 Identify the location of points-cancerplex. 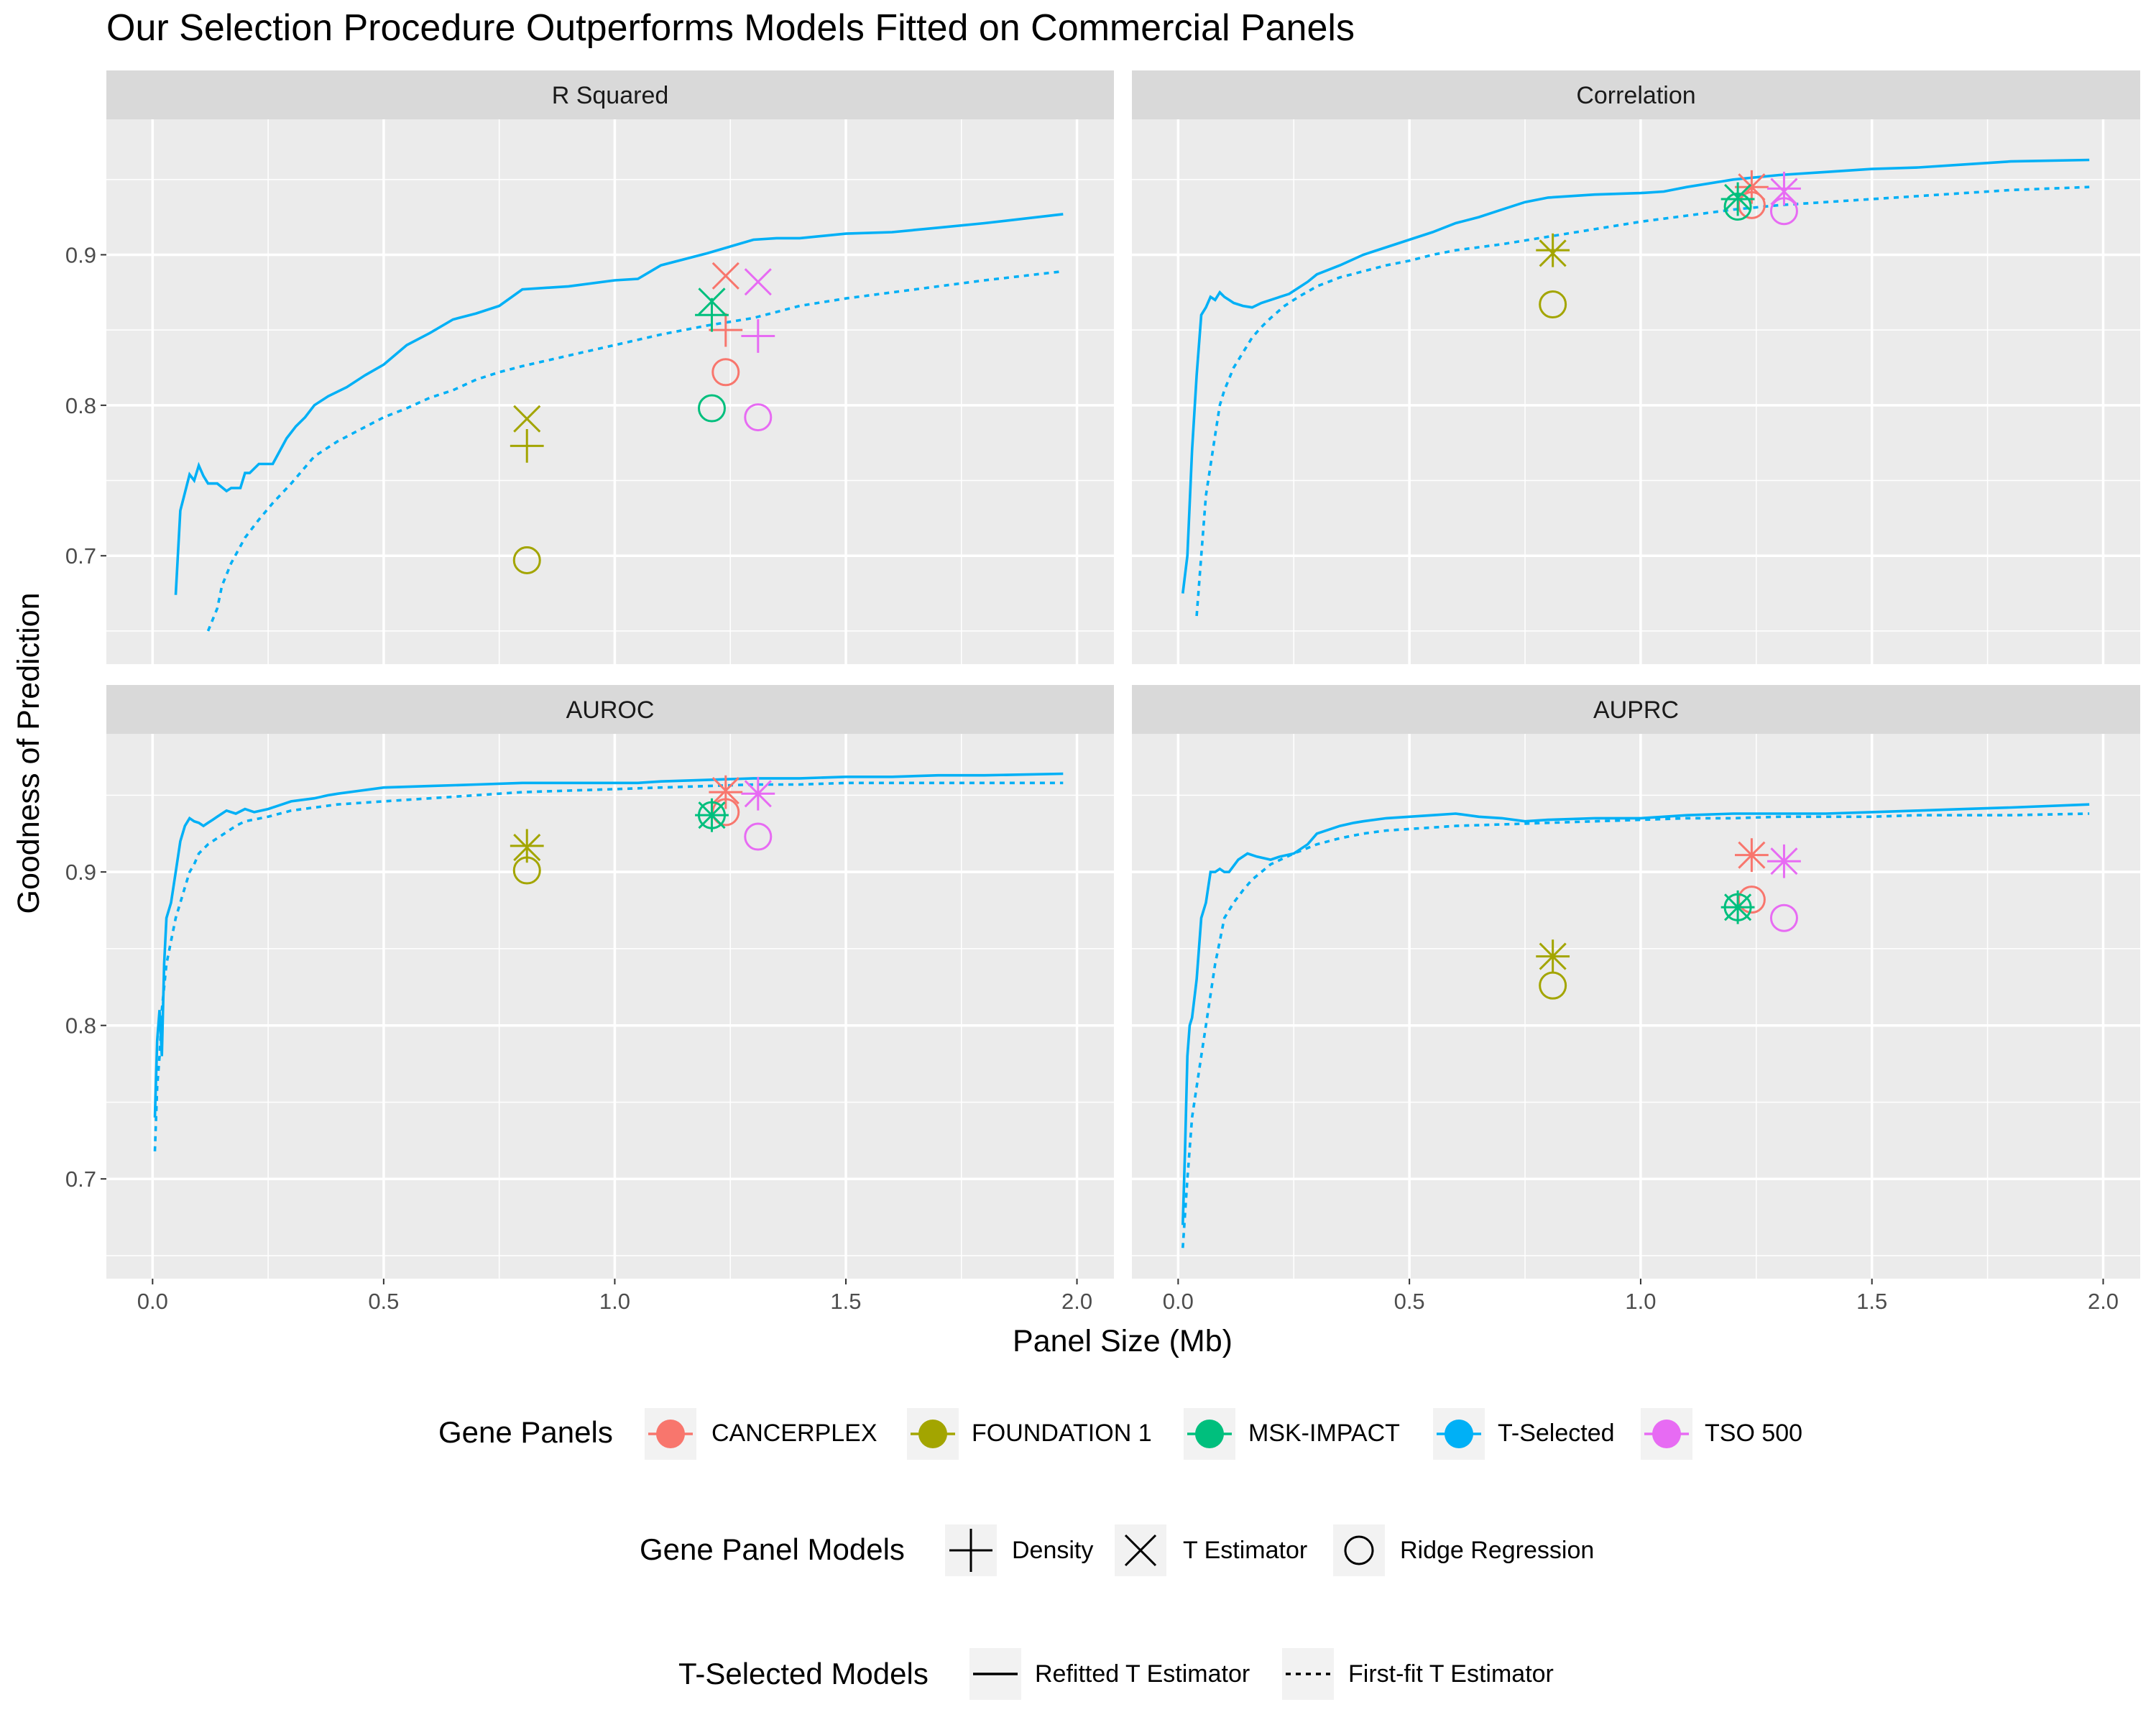
(726, 324).